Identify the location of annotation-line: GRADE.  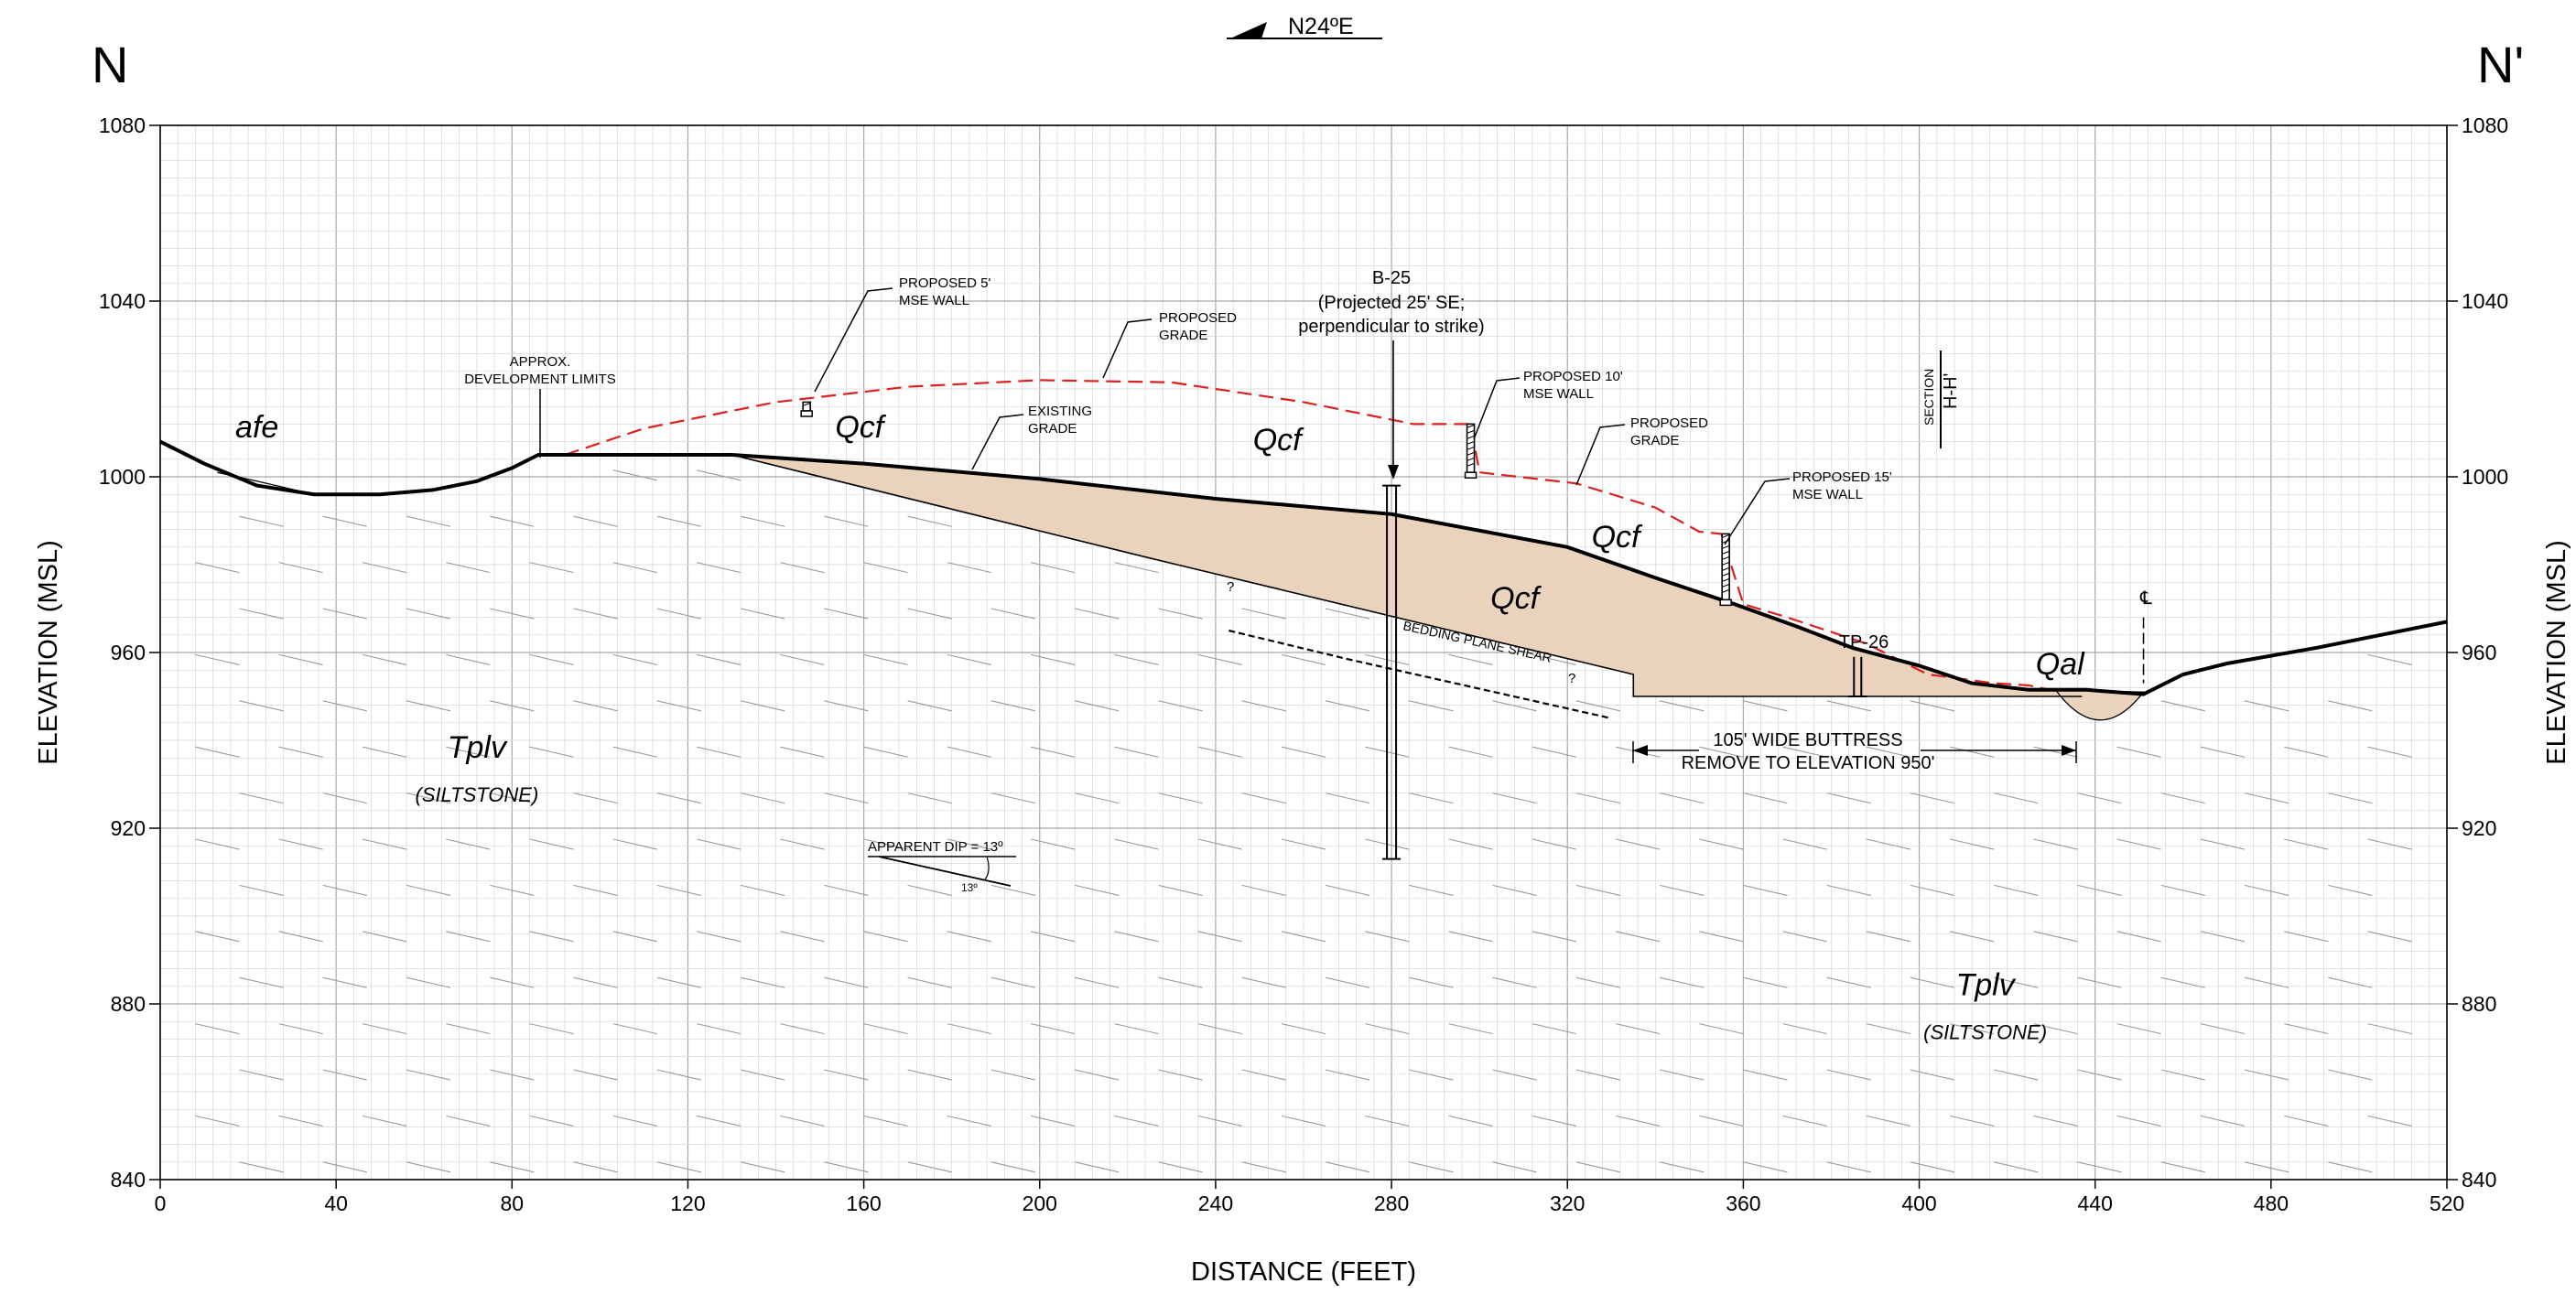
(1655, 440).